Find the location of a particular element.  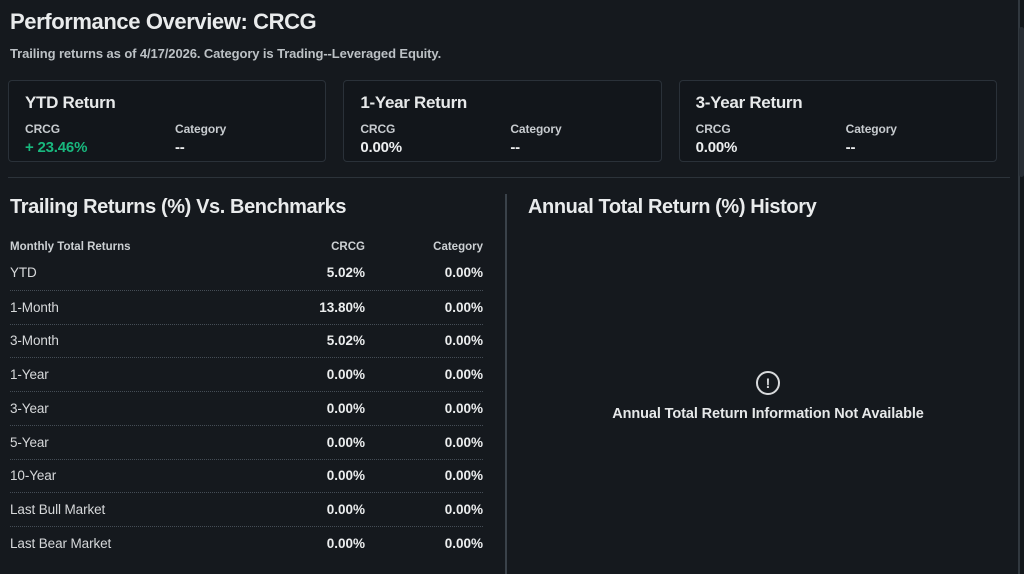

column-header-period: Monthly Total Returns is located at coordinates (70, 247).